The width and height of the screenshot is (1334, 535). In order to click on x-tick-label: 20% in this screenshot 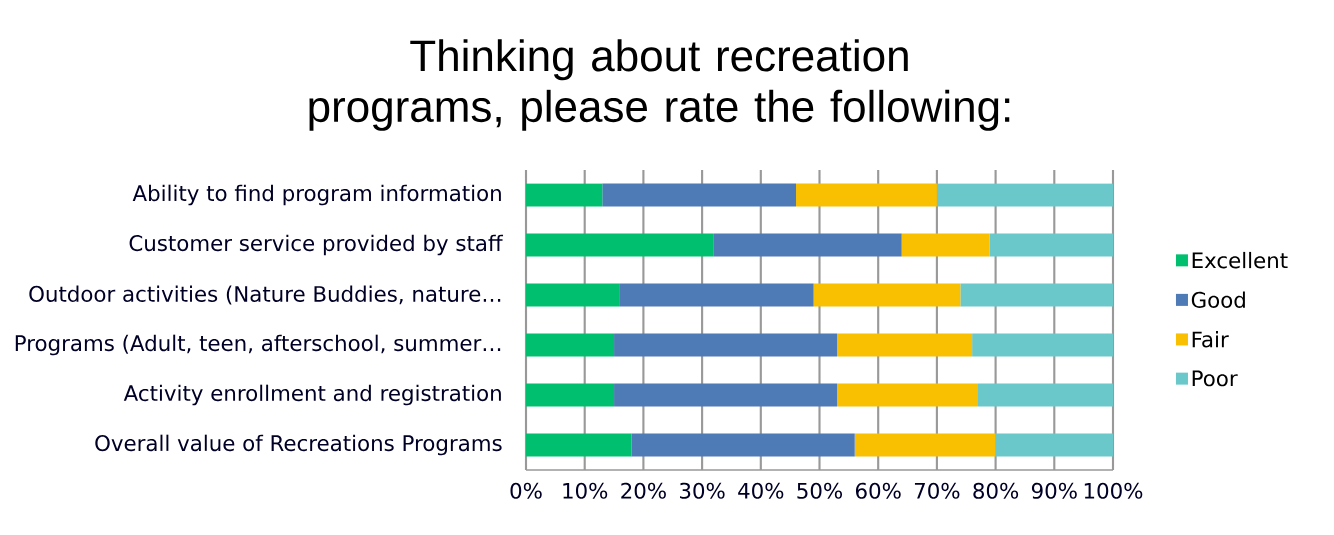, I will do `click(643, 490)`.